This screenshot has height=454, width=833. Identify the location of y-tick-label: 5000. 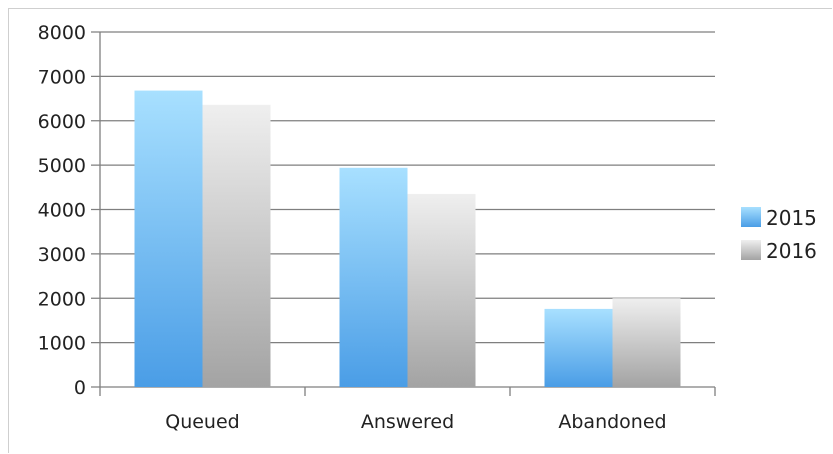
(62, 166).